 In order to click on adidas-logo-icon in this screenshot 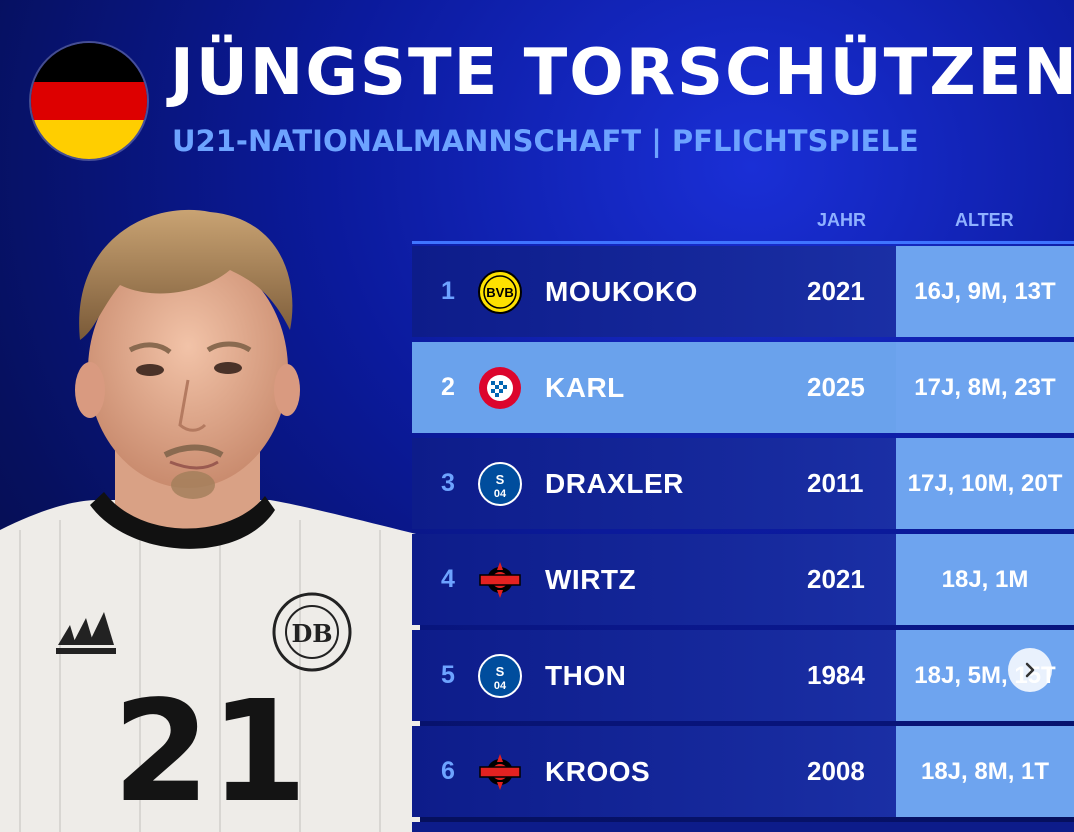, I will do `click(86, 633)`.